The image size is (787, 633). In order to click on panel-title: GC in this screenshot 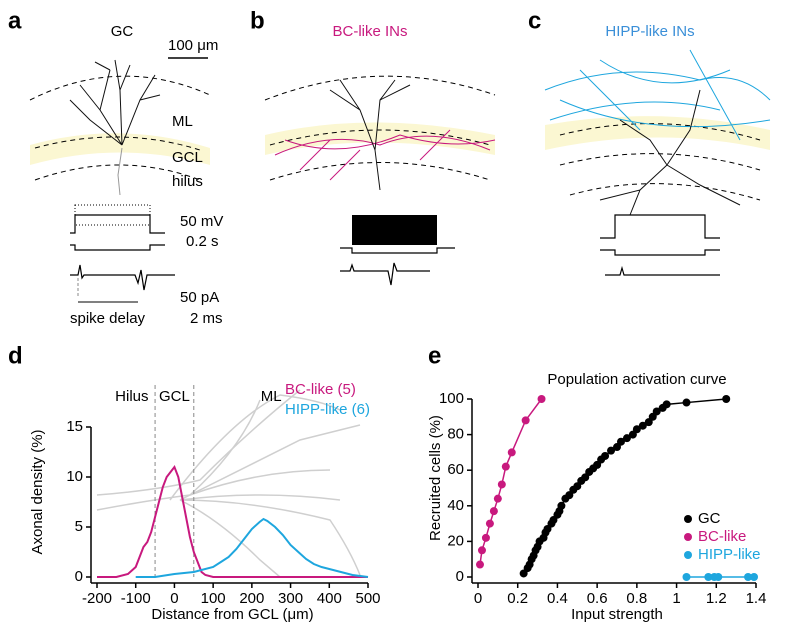, I will do `click(122, 31)`.